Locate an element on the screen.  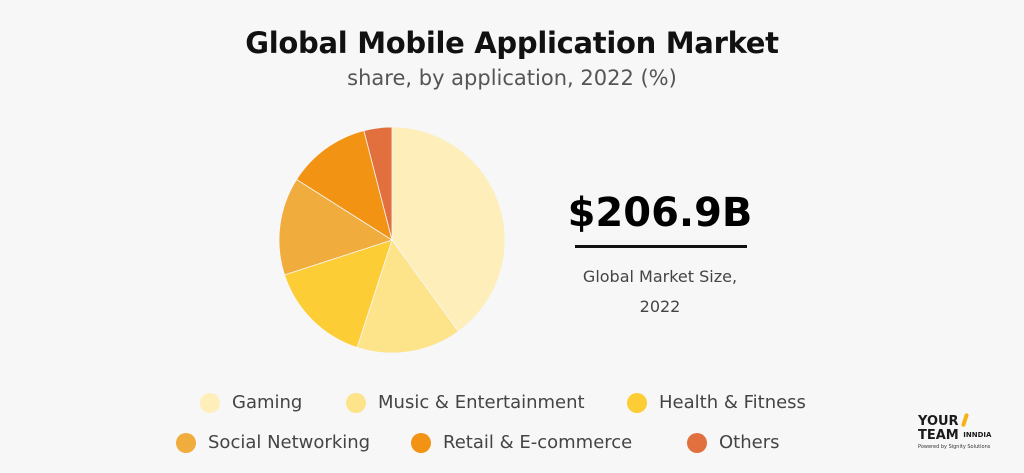
logo-line2-i: IN is located at coordinates (967, 435).